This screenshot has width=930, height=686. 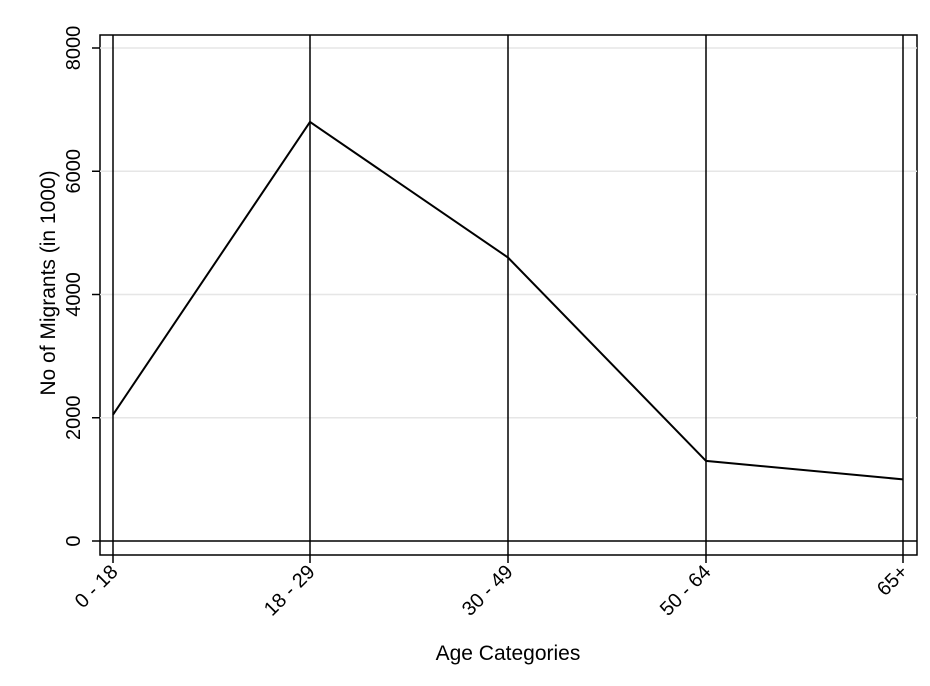 What do you see at coordinates (74, 540) in the screenshot?
I see `y-tick-label: 0` at bounding box center [74, 540].